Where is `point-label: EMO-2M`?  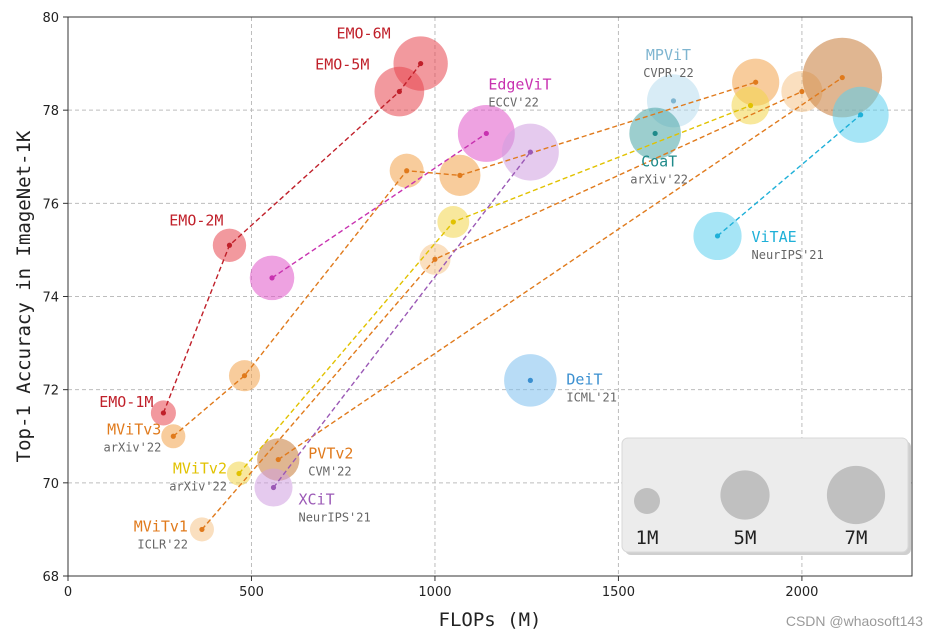 point-label: EMO-2M is located at coordinates (196, 220).